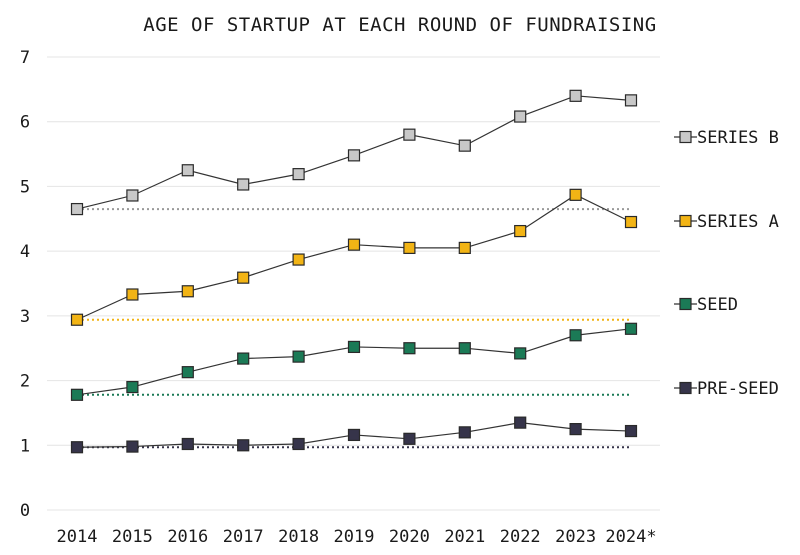 The image size is (800, 555). I want to click on y-tick-label: 0, so click(25, 511).